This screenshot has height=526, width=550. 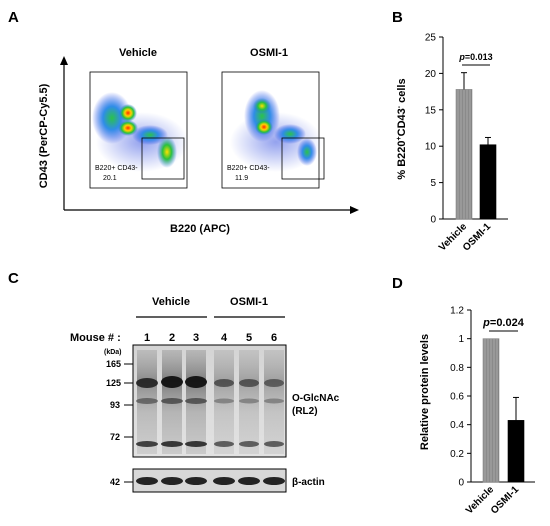 I want to click on ylabel-sup: -, so click(x=399, y=106).